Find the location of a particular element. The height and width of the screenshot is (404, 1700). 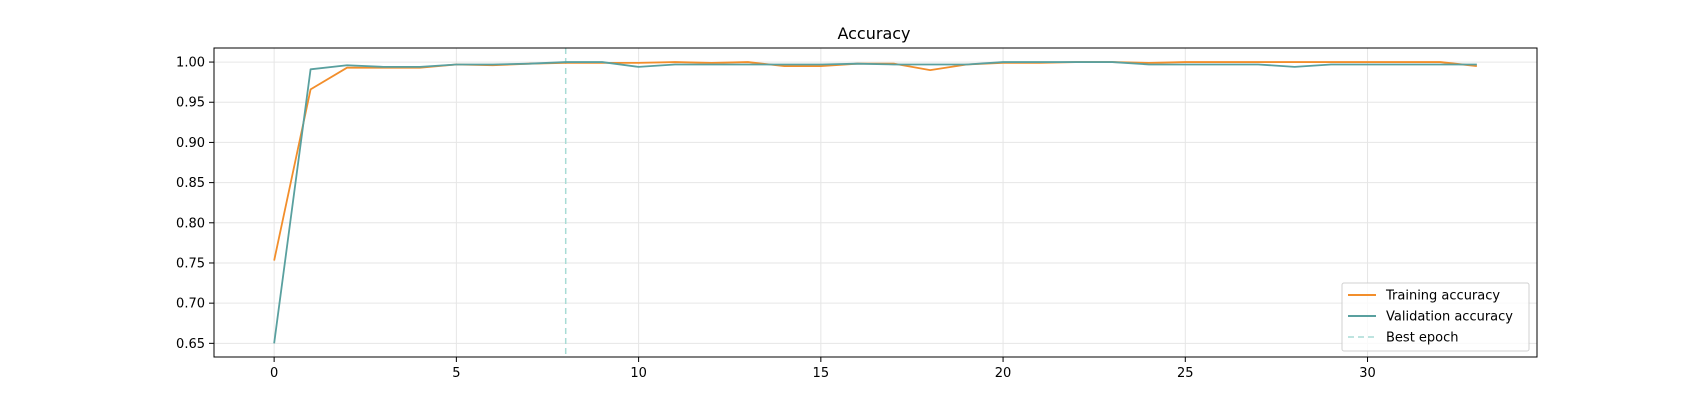

legend-label-validation: Validation accuracy is located at coordinates (1449, 317).